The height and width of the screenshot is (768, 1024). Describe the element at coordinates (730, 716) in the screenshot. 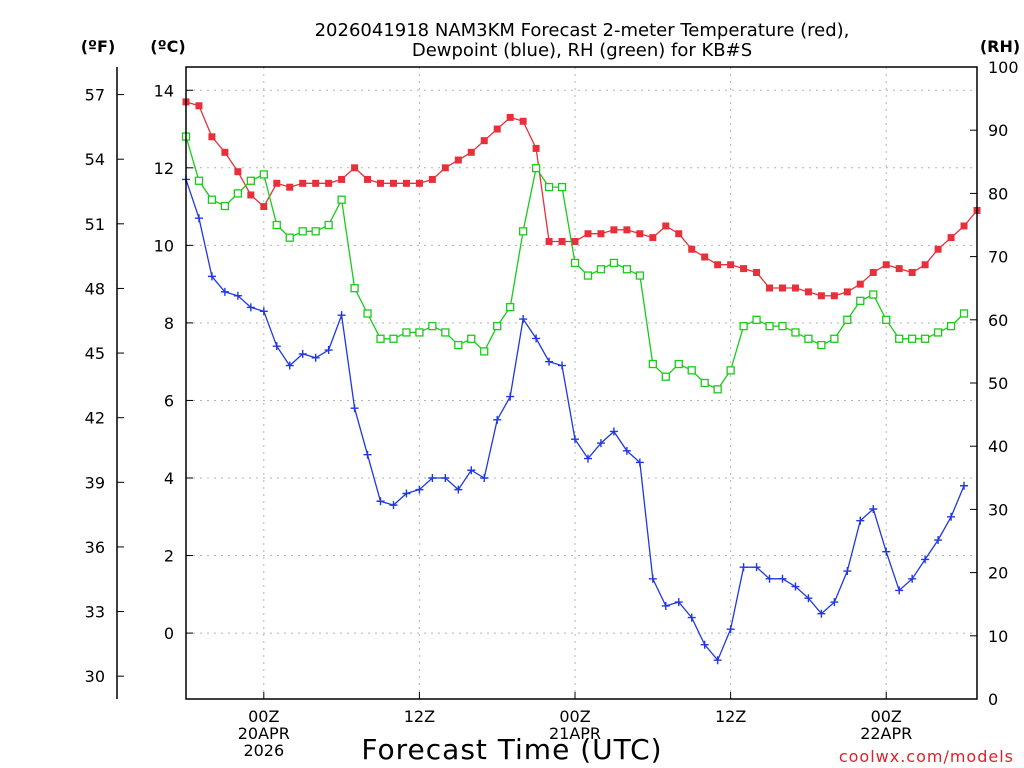

I see `x-tick-label: 12Z` at that location.